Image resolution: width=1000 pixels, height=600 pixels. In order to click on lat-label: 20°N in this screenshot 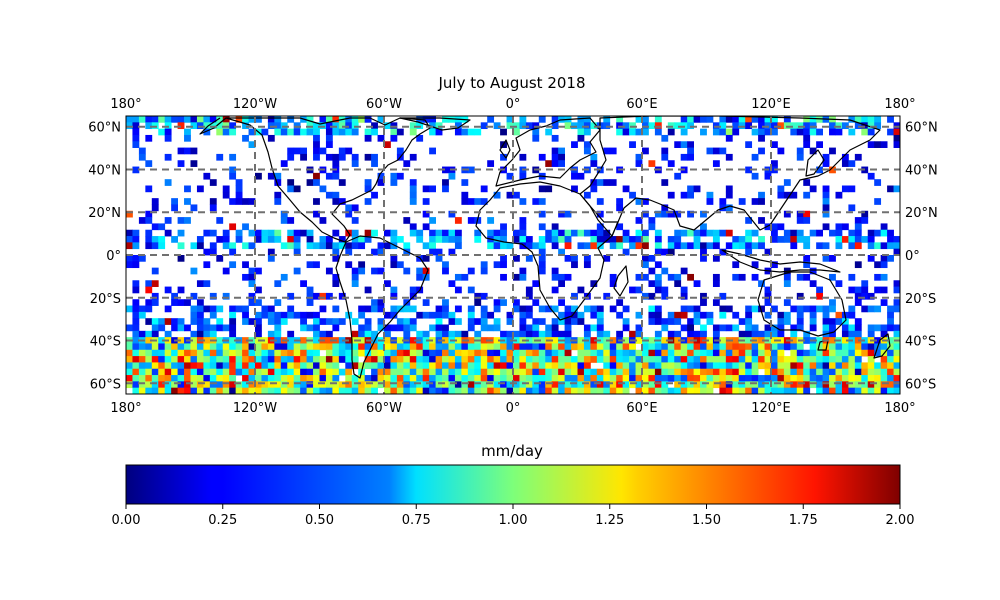, I will do `click(104, 213)`.